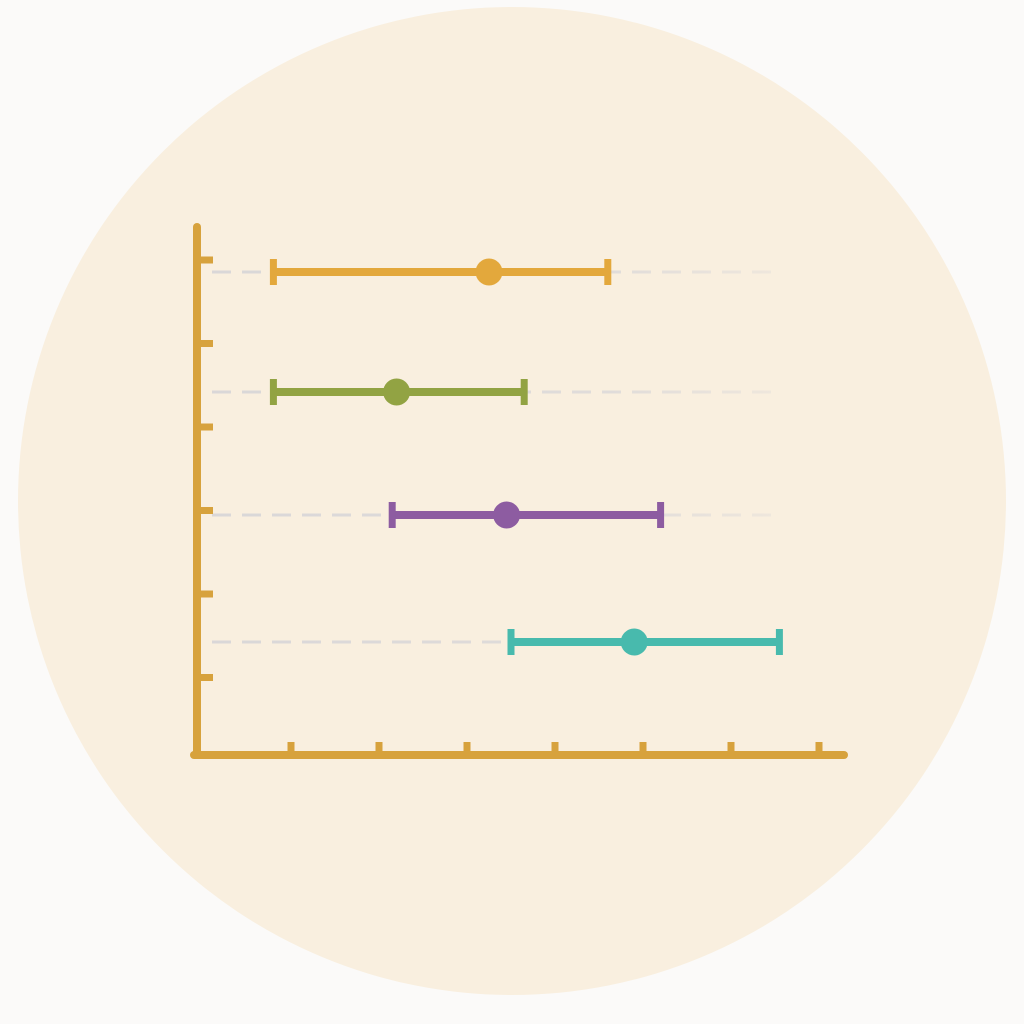  What do you see at coordinates (397, 392) in the screenshot?
I see `series-2-dot` at bounding box center [397, 392].